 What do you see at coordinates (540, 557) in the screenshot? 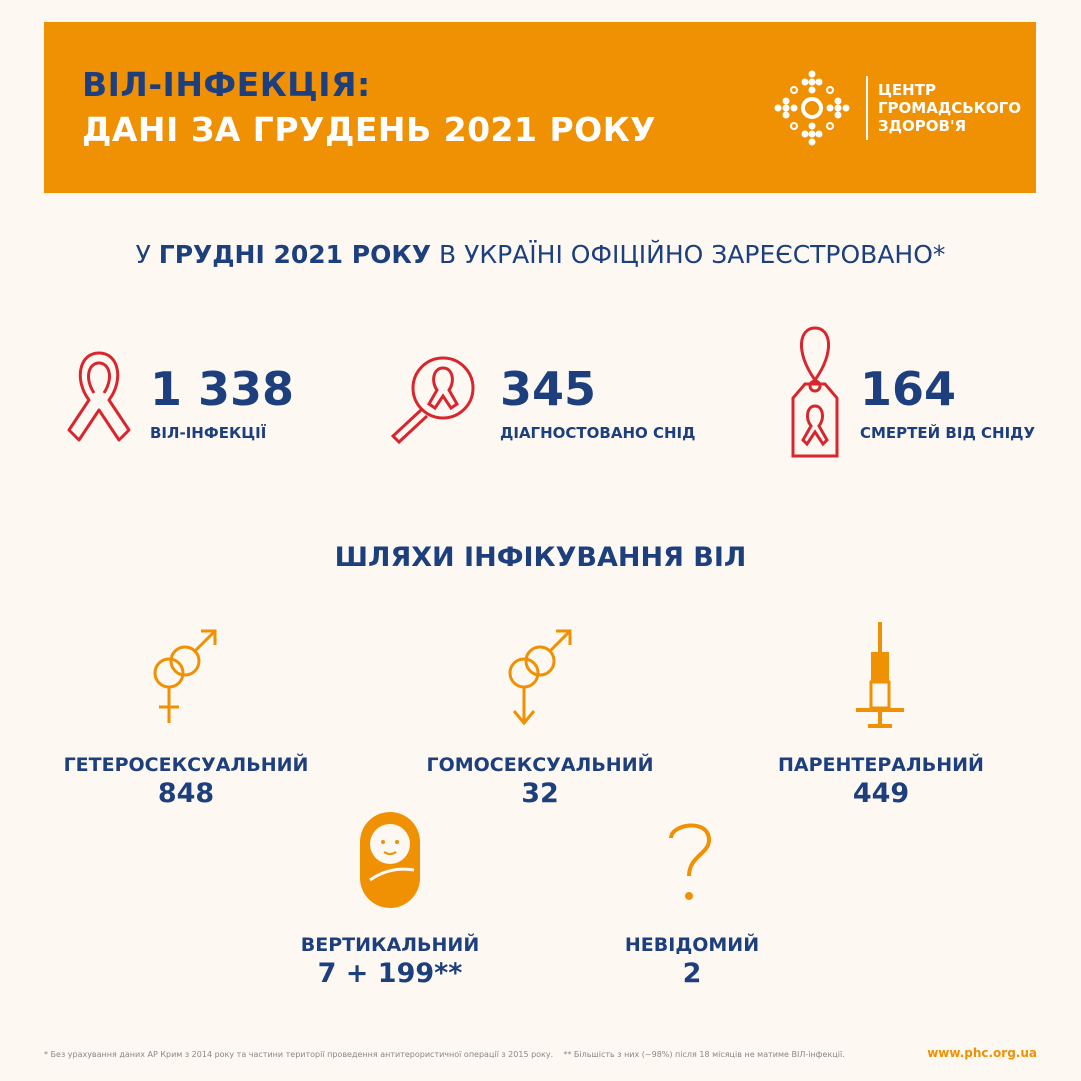
I see `routes-title: ШЛЯХИ ІНФІКУВАННЯ ВІЛ` at bounding box center [540, 557].